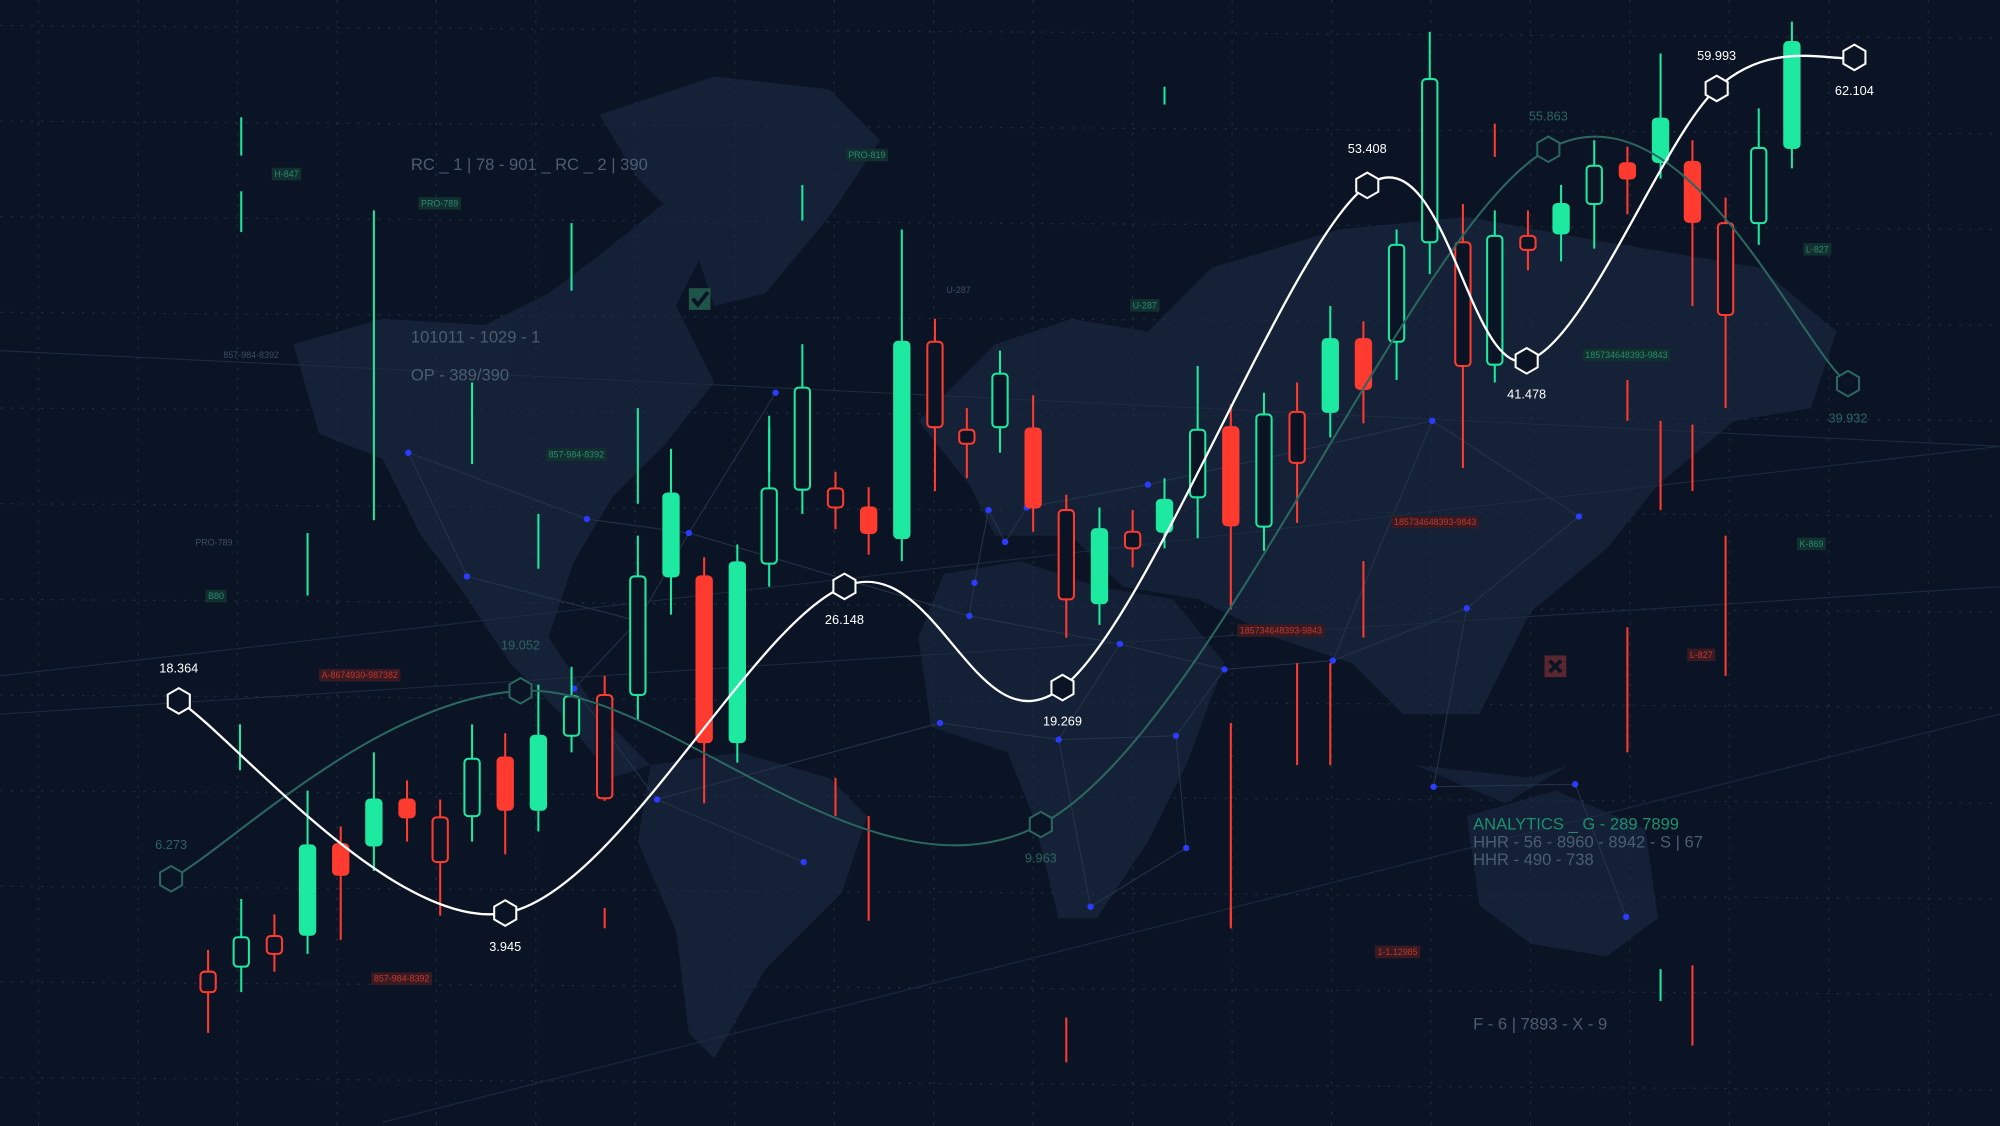  What do you see at coordinates (1435, 522) in the screenshot?
I see `tag: 185734648393-9843` at bounding box center [1435, 522].